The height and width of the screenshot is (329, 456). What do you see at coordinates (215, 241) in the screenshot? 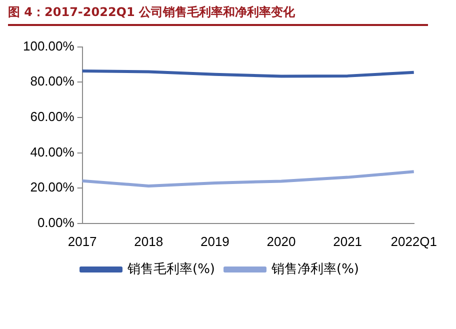
I see `x-tick-label: 2019` at bounding box center [215, 241].